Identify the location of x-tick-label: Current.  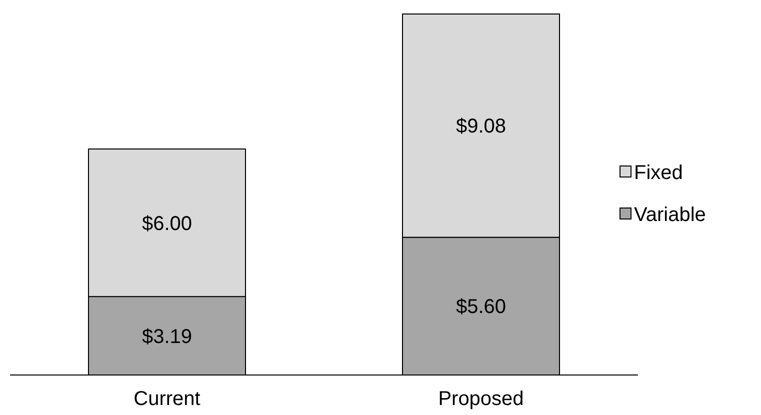
(167, 399).